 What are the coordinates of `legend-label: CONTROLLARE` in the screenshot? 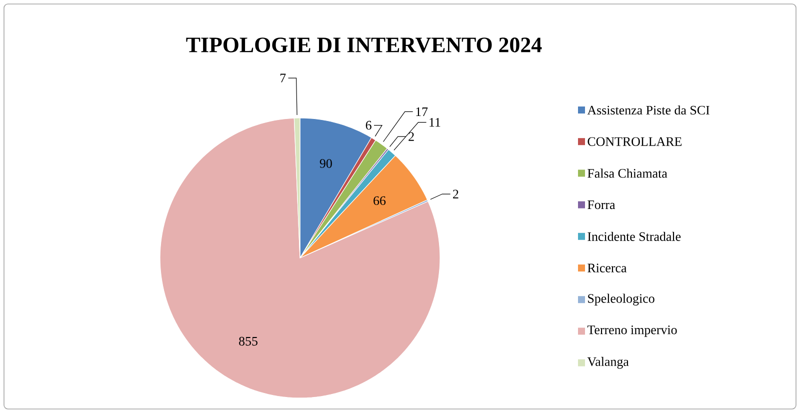 It's located at (635, 141).